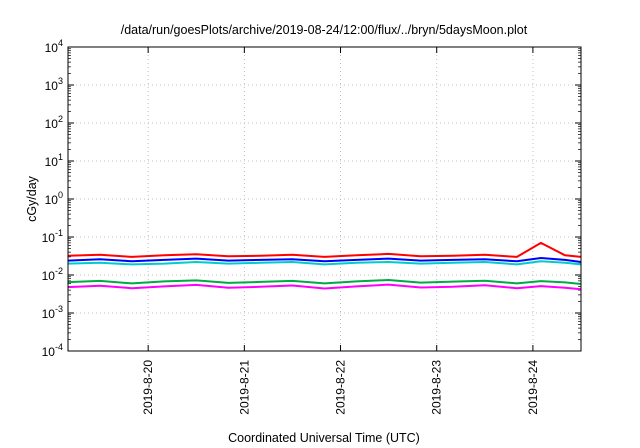  What do you see at coordinates (148, 387) in the screenshot?
I see `x-tick-label: 2019-8-20` at bounding box center [148, 387].